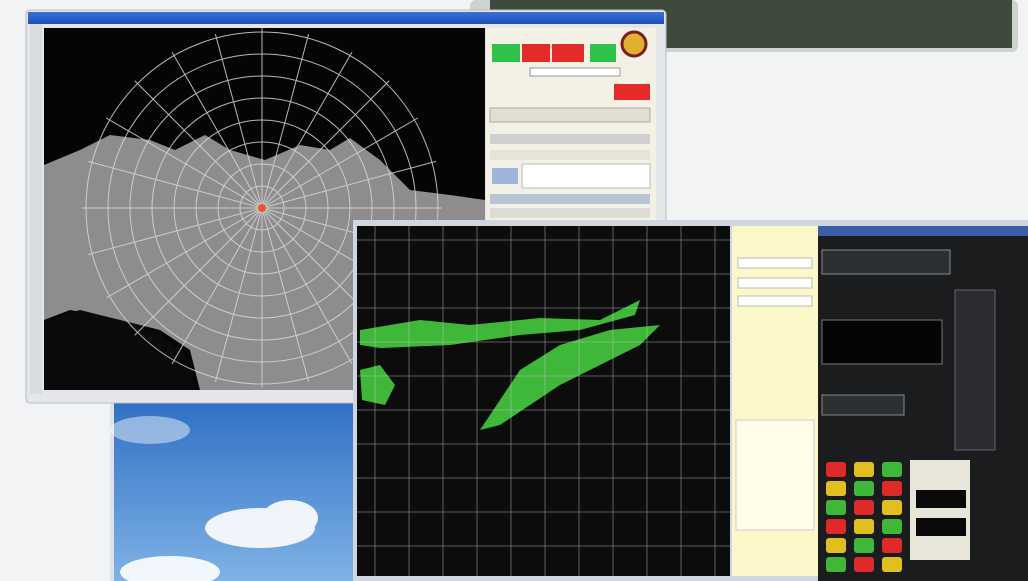 Image resolution: width=1028 pixels, height=581 pixels. I want to click on land-mass, so click(119, 350).